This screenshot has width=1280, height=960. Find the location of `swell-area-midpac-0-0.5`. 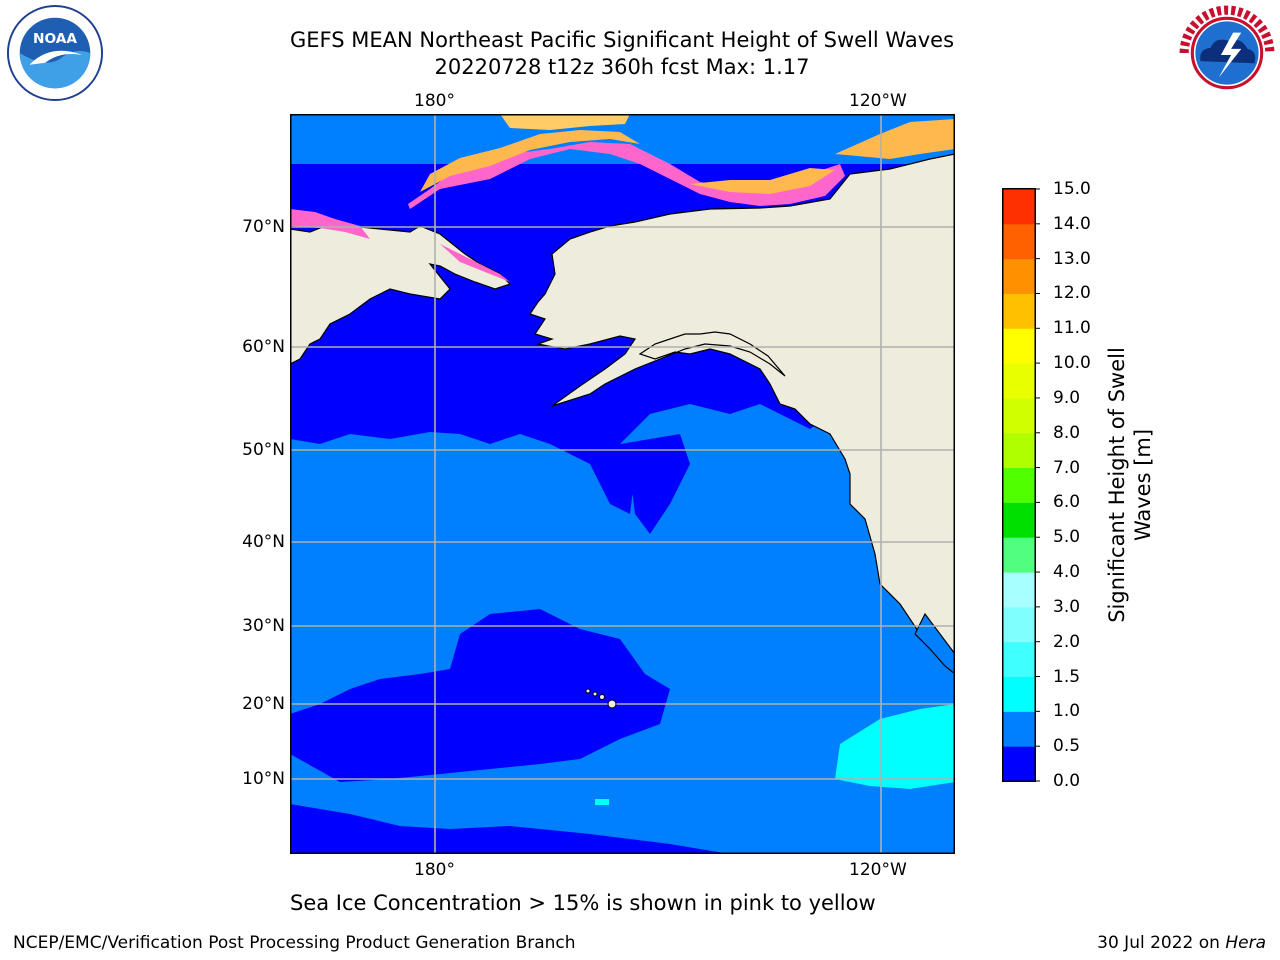

swell-area-midpac-0-0.5 is located at coordinates (655, 484).